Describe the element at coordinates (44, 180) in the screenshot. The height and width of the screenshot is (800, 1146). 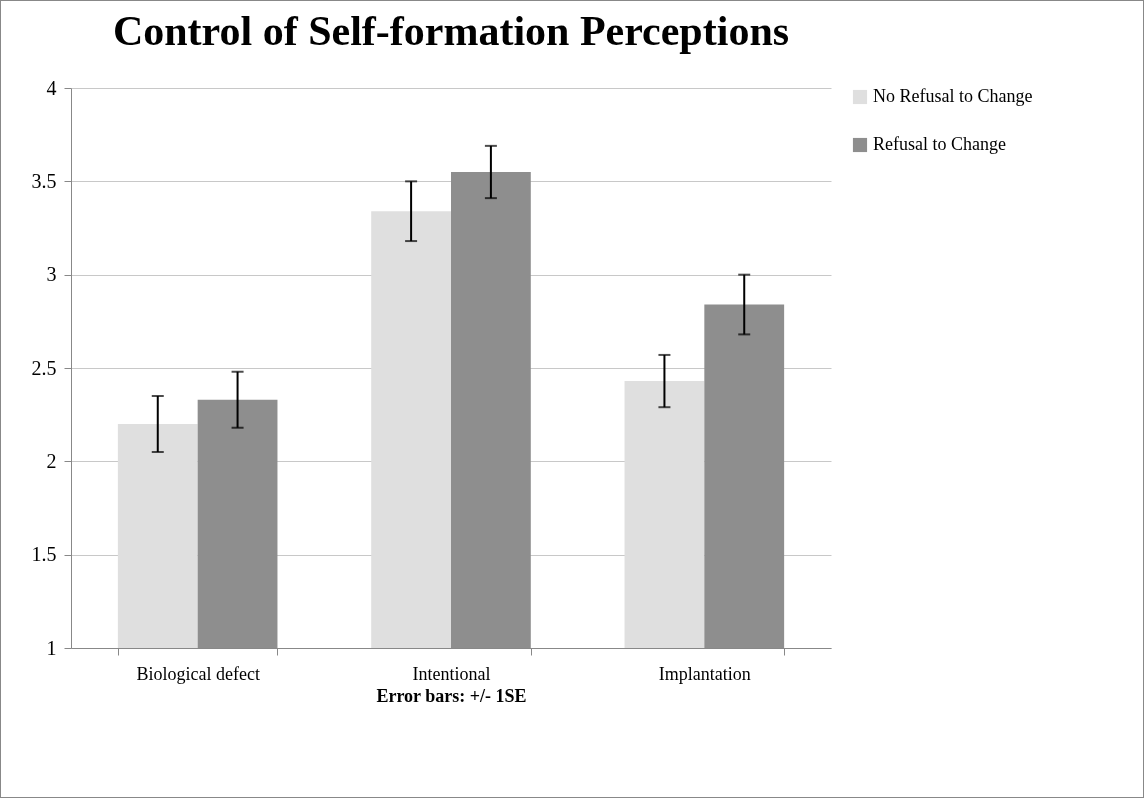
I see `y-tick-label: 3.5` at that location.